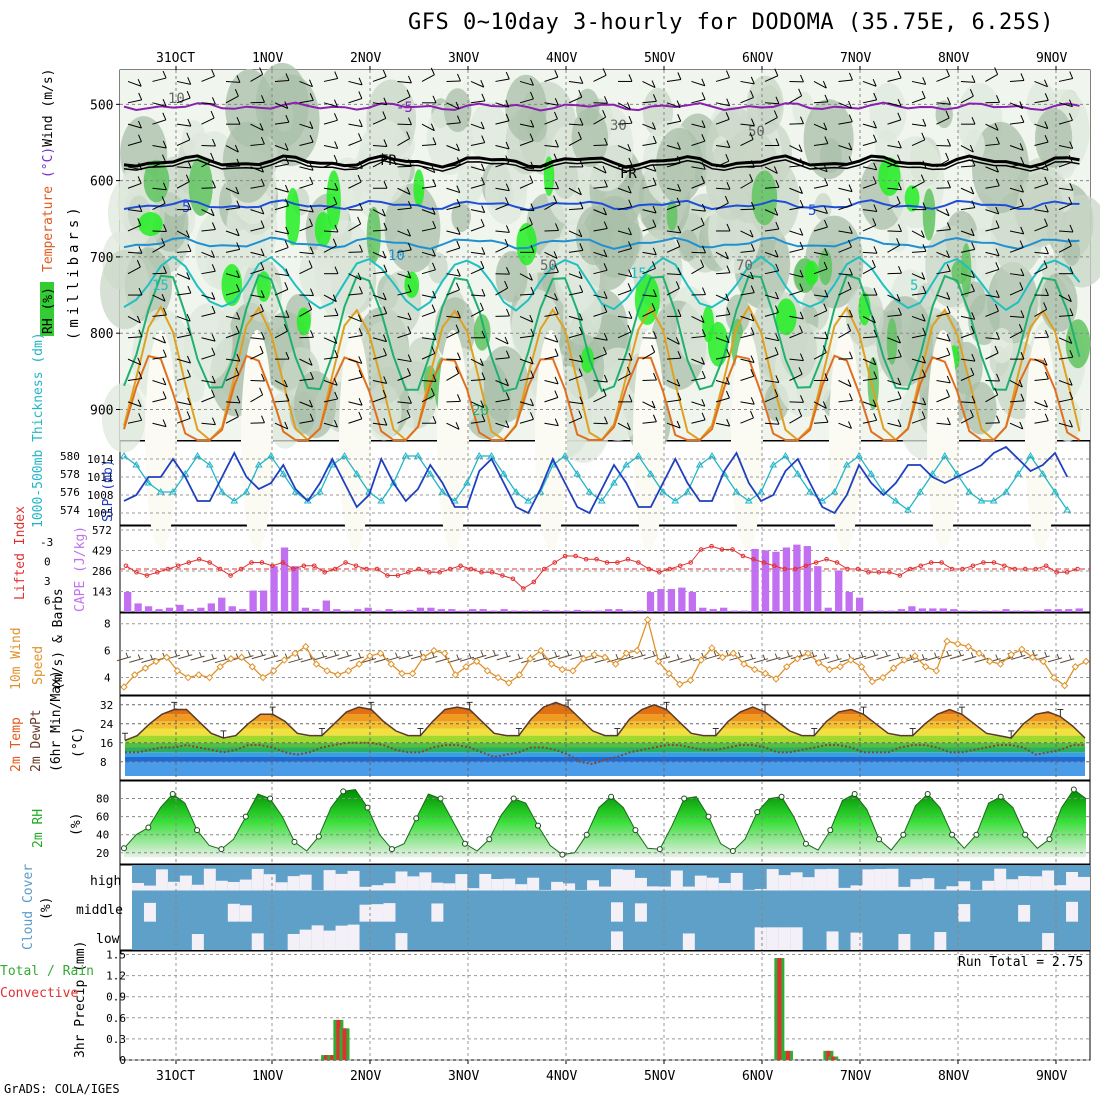 The height and width of the screenshot is (1100, 1100). What do you see at coordinates (480, 411) in the screenshot?
I see `contour-label: 20` at bounding box center [480, 411].